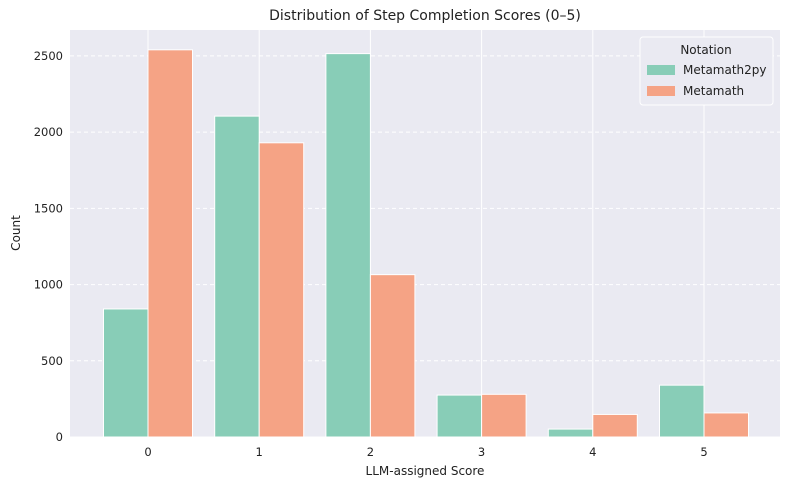 The image size is (790, 490). What do you see at coordinates (48, 208) in the screenshot?
I see `y-tick-label: 1500` at bounding box center [48, 208].